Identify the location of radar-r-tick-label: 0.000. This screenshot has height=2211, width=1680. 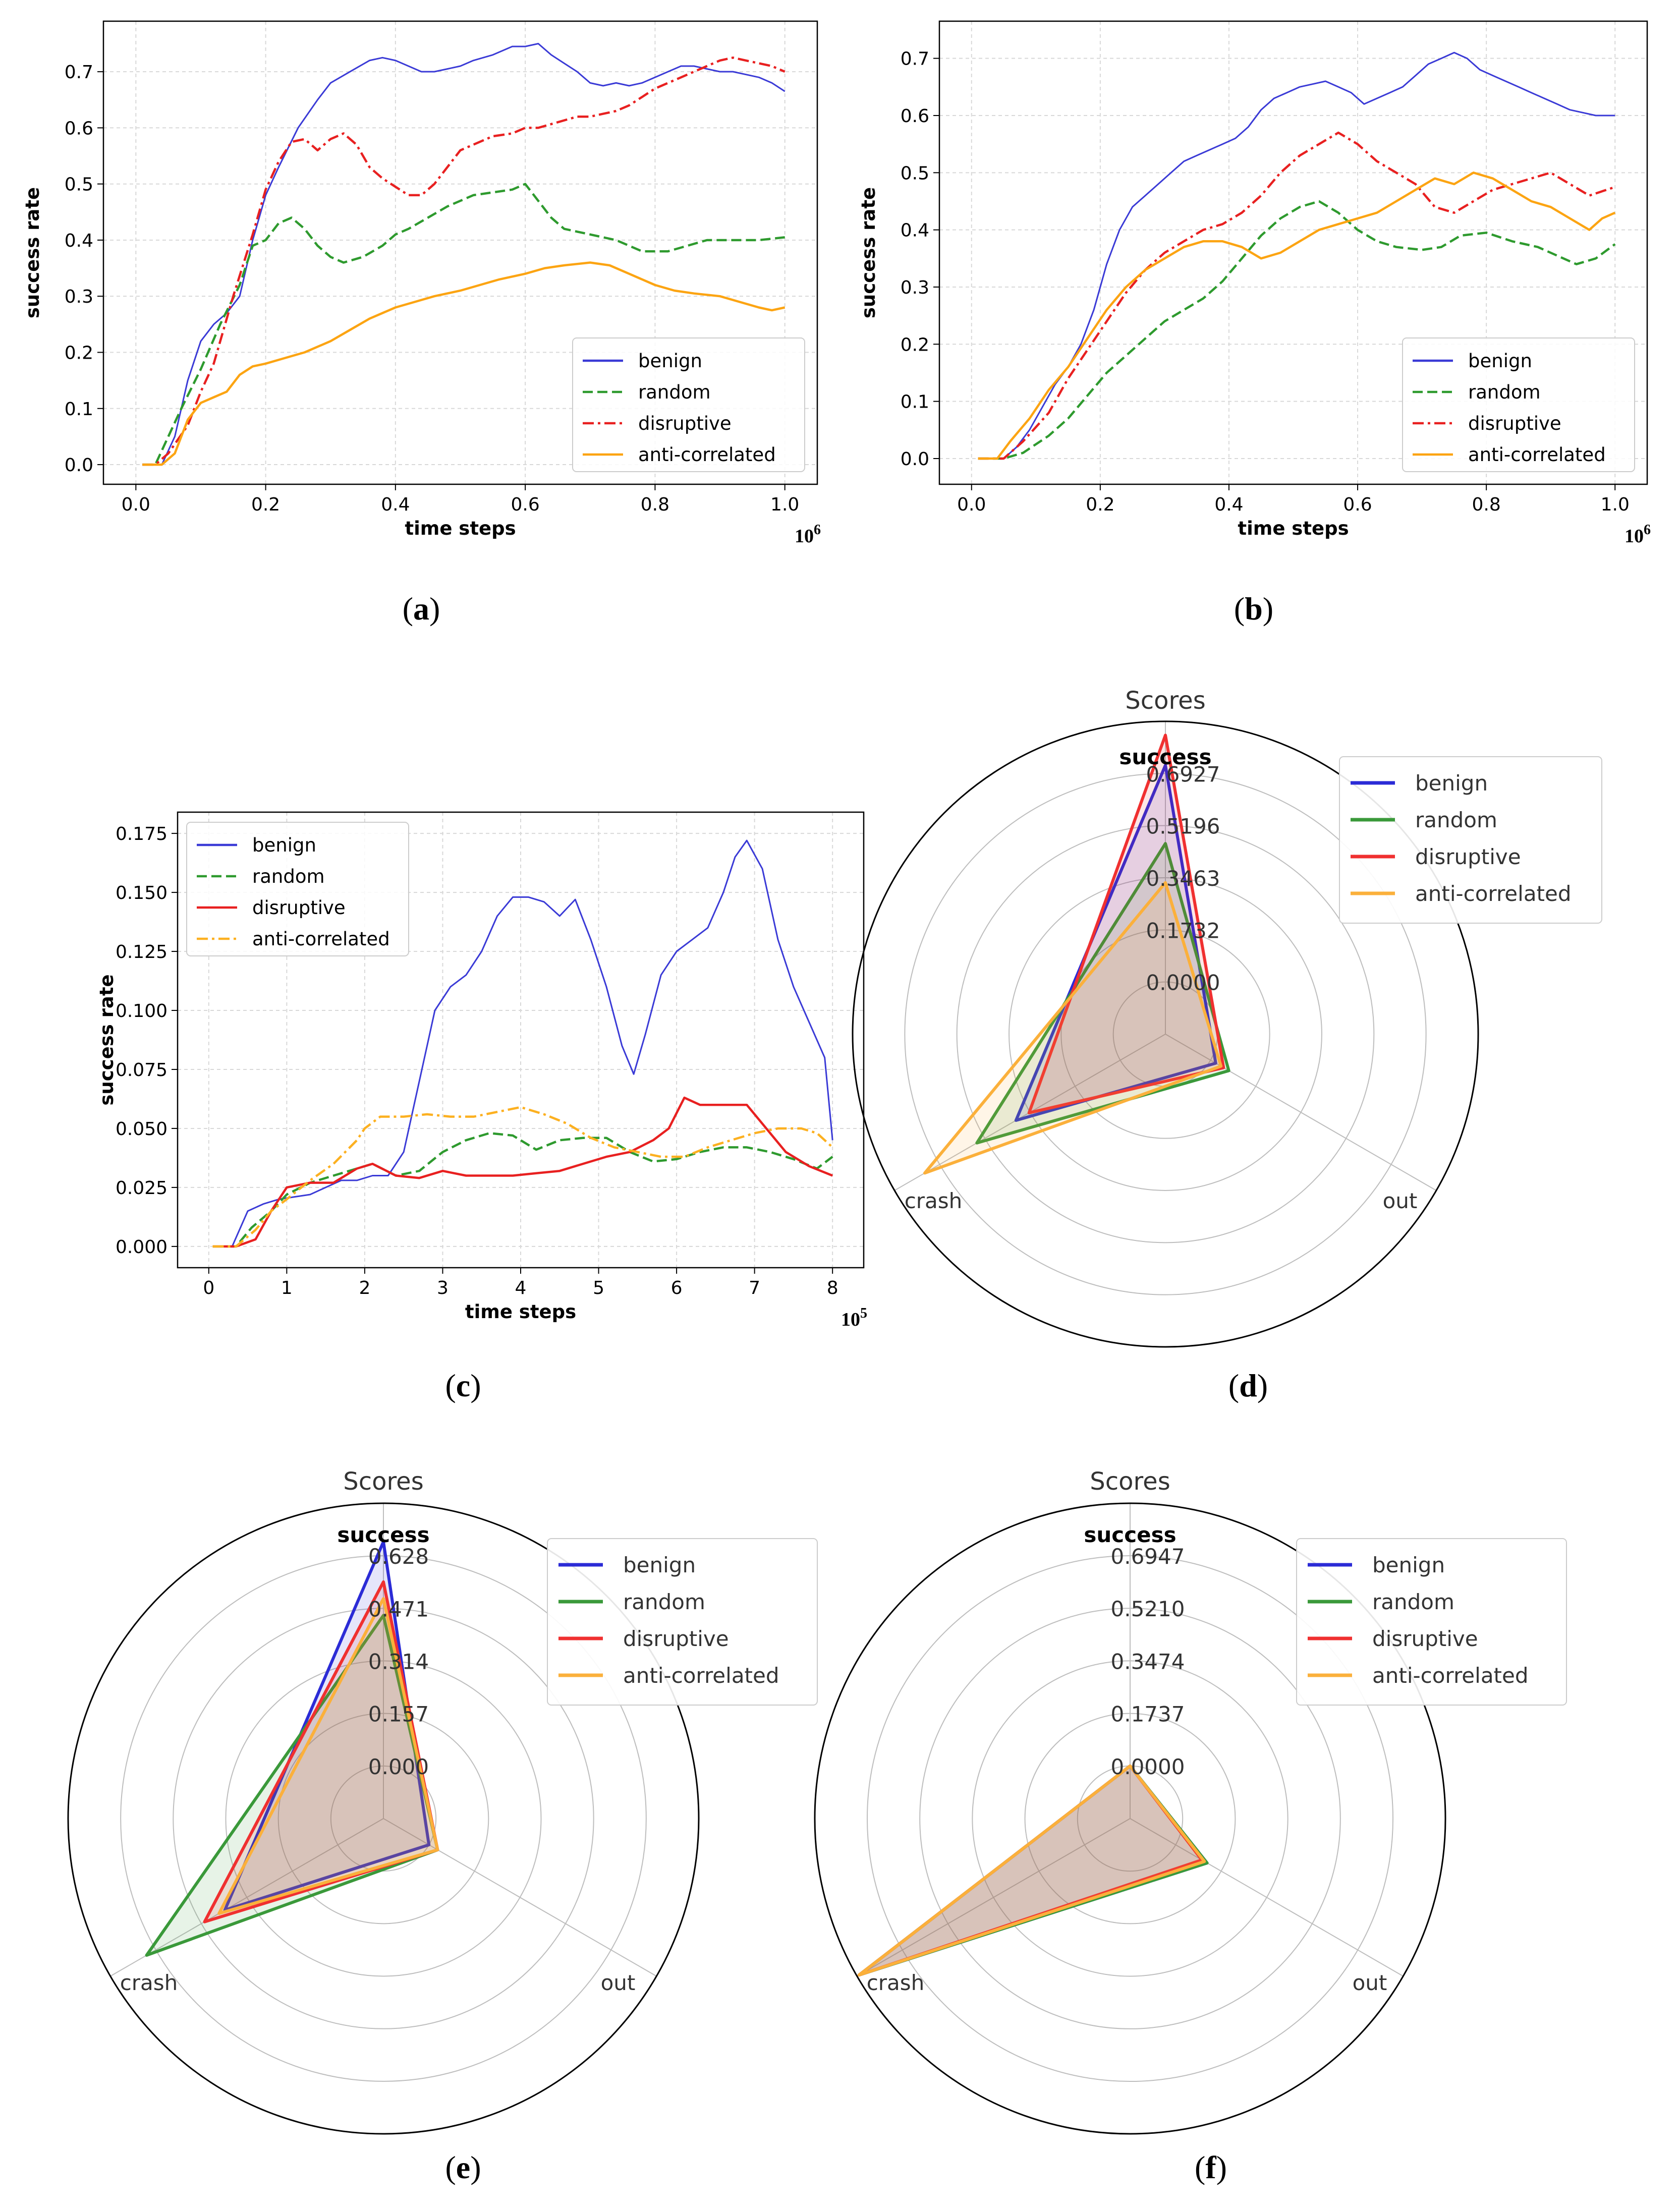
(398, 1766).